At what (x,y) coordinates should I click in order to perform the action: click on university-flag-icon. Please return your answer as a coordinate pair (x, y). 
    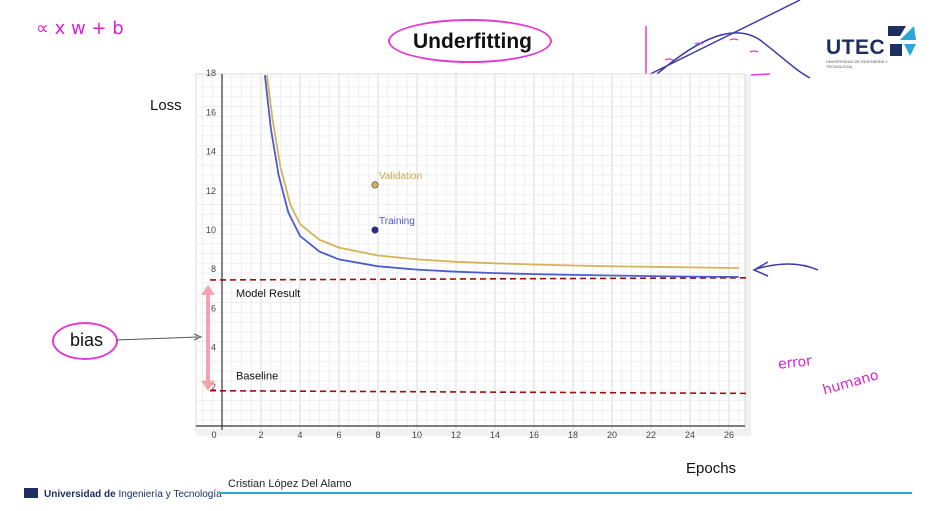
    Looking at the image, I should click on (31, 493).